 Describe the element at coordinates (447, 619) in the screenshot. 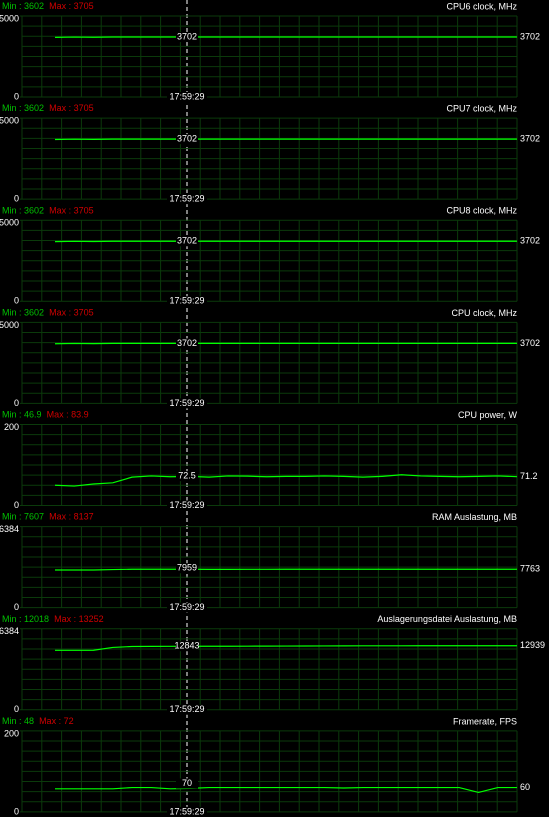

I see `panel-title: Auslagerungsdatei Auslastung, MB` at that location.